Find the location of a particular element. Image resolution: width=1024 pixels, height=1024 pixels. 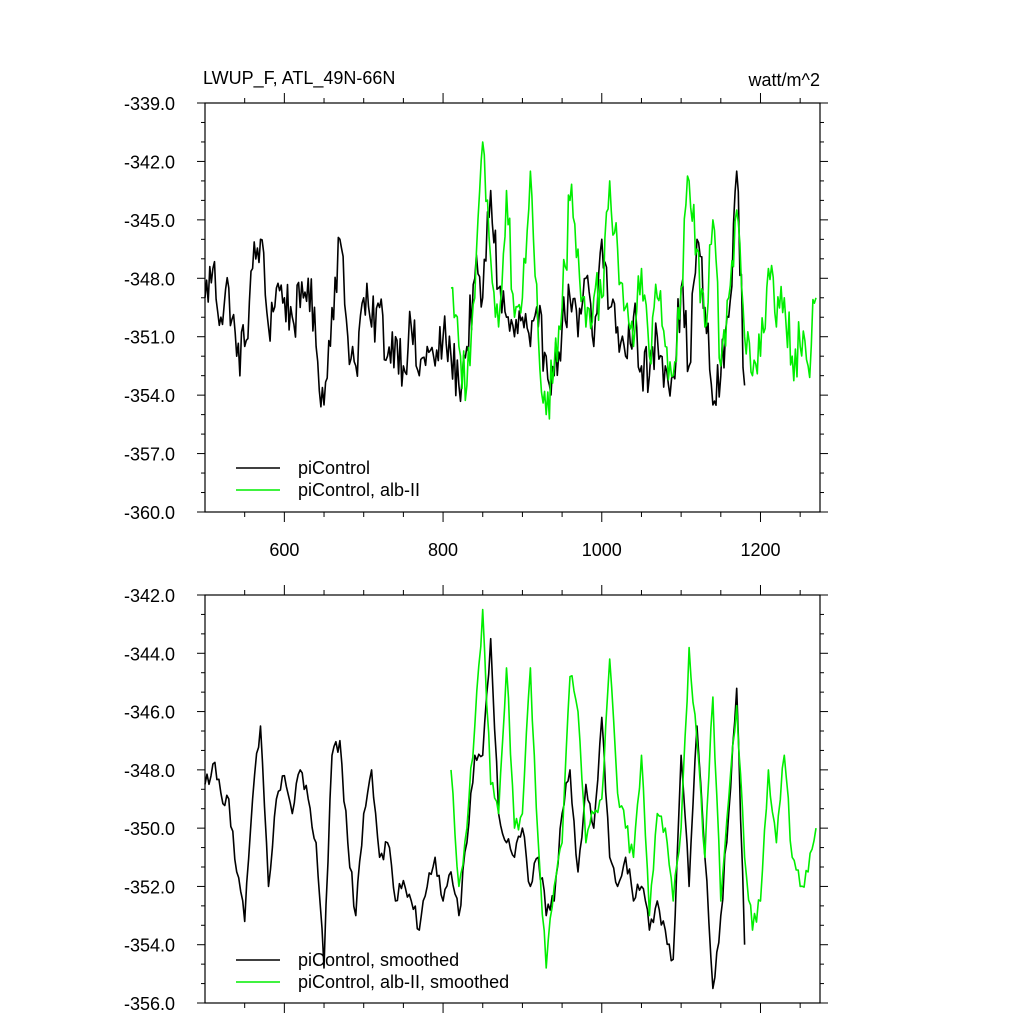

bottom-ytick-label: -344.0 is located at coordinates (149, 654).